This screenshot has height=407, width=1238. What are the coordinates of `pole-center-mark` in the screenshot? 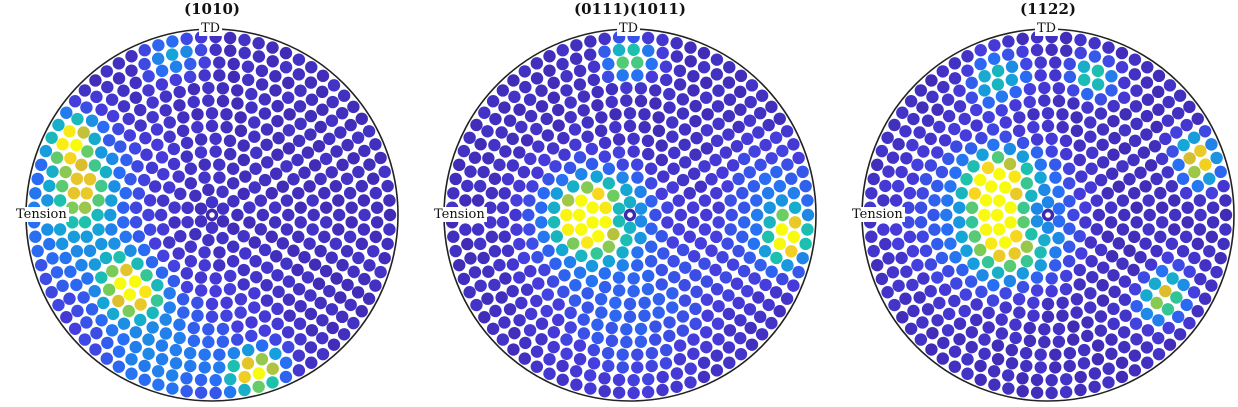 It's located at (630, 215).